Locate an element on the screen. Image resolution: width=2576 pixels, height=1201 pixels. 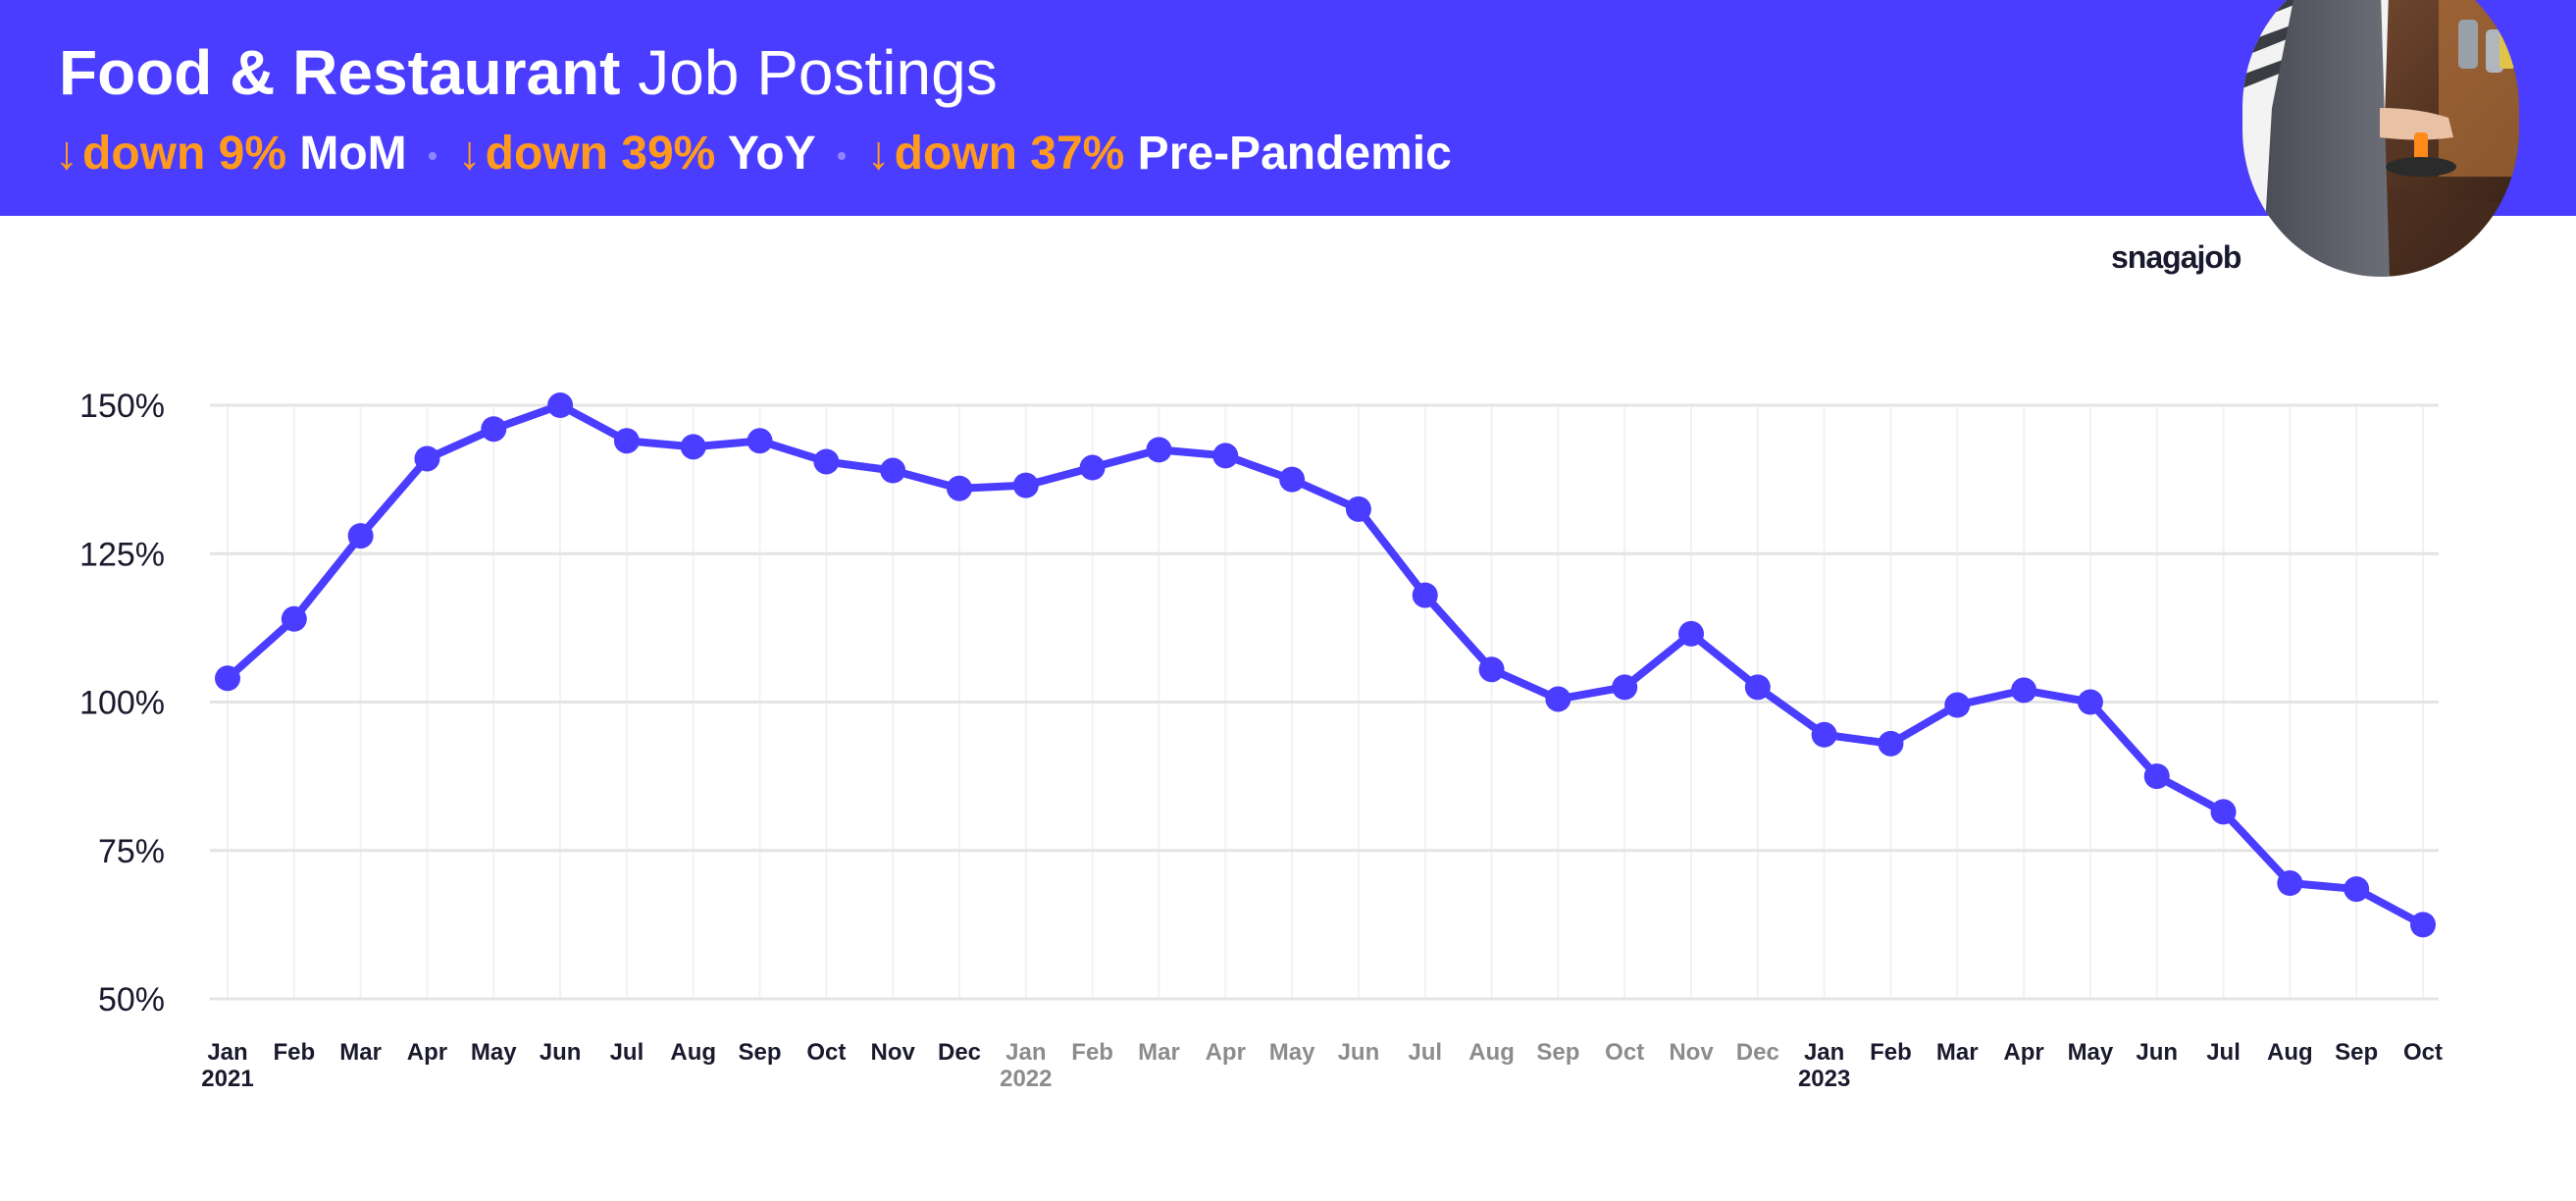
title-light: Job Postings is located at coordinates (818, 72).